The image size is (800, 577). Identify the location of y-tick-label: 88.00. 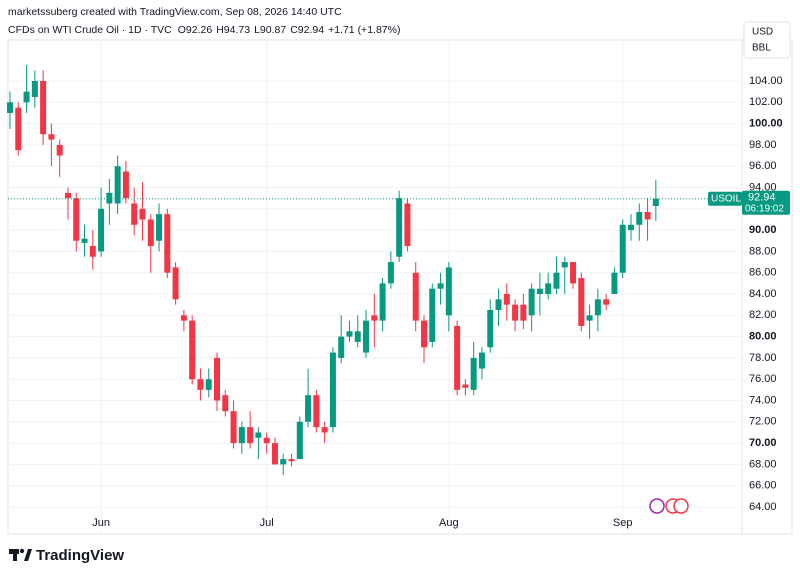
(763, 251).